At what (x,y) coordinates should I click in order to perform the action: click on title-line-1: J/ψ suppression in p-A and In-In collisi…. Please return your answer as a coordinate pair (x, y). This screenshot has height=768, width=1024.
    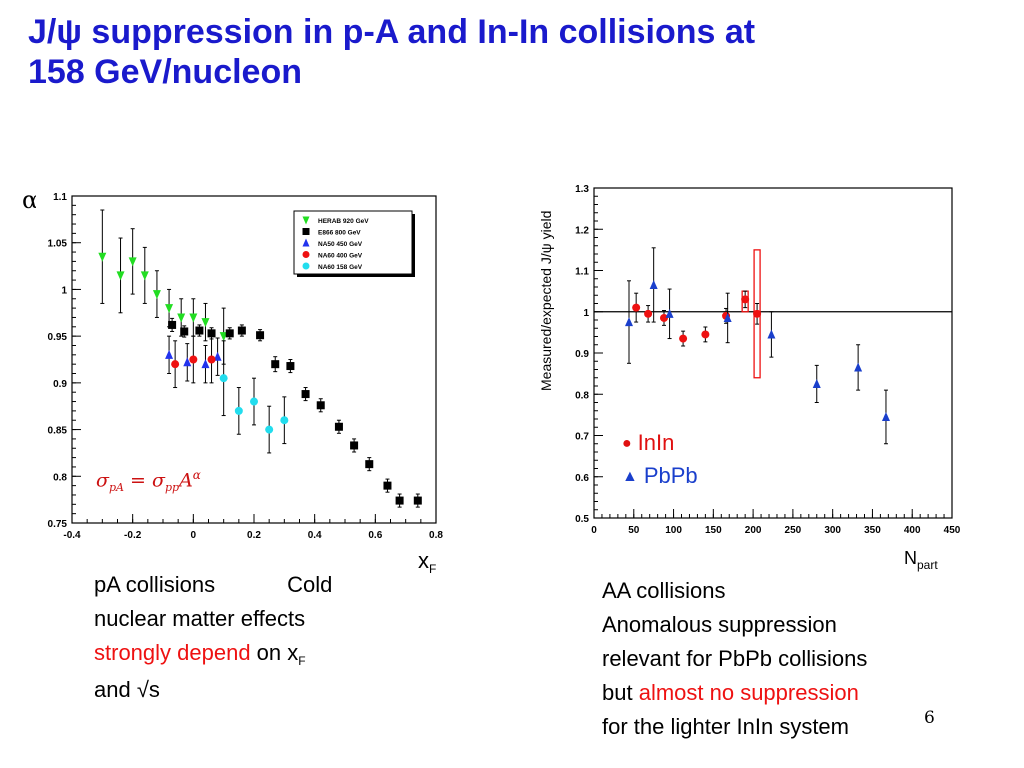
    Looking at the image, I should click on (392, 32).